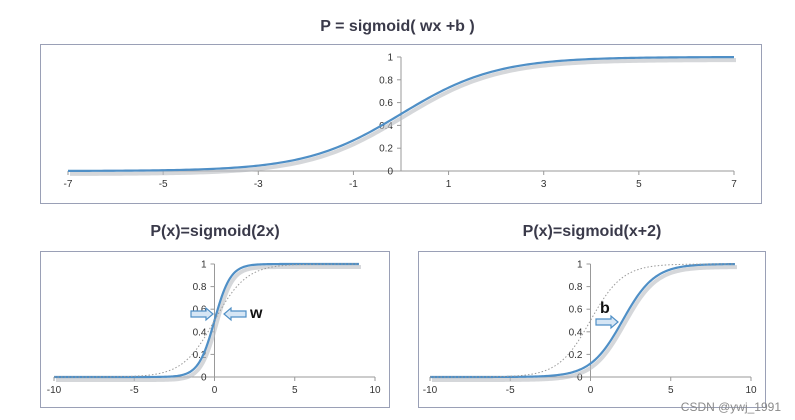 Image resolution: width=795 pixels, height=420 pixels. What do you see at coordinates (256, 313) in the screenshot?
I see `annotation-w: w` at bounding box center [256, 313].